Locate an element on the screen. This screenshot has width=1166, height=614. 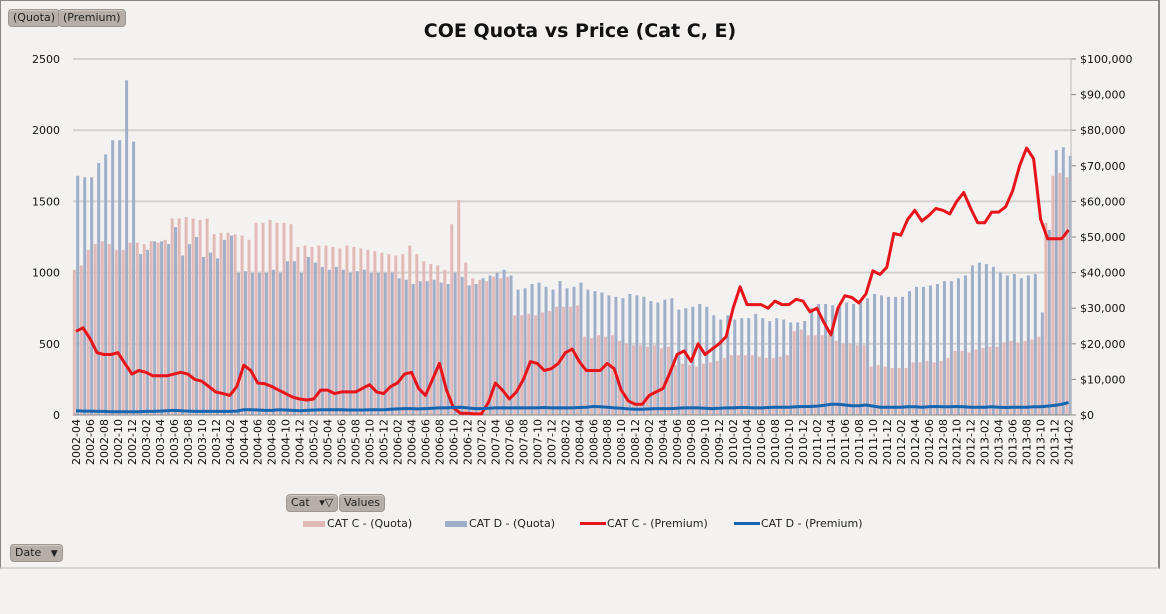
y-left-tick-label: 500 is located at coordinates (49, 344).